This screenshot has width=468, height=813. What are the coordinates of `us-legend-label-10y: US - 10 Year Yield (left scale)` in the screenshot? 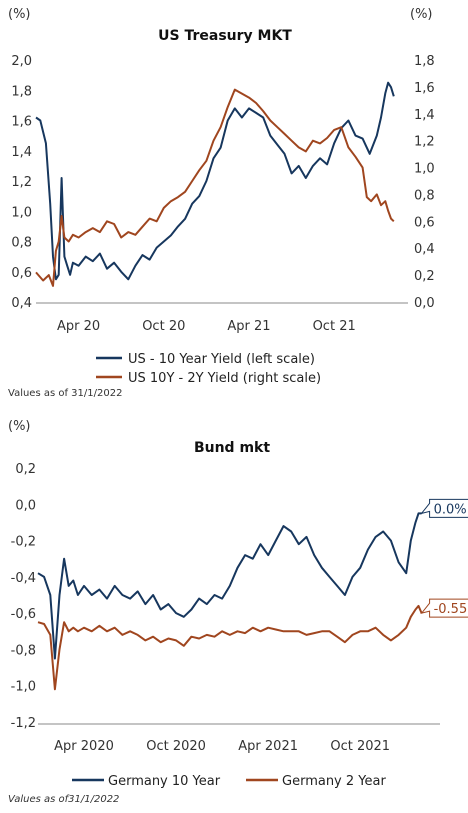 It's located at (221, 359).